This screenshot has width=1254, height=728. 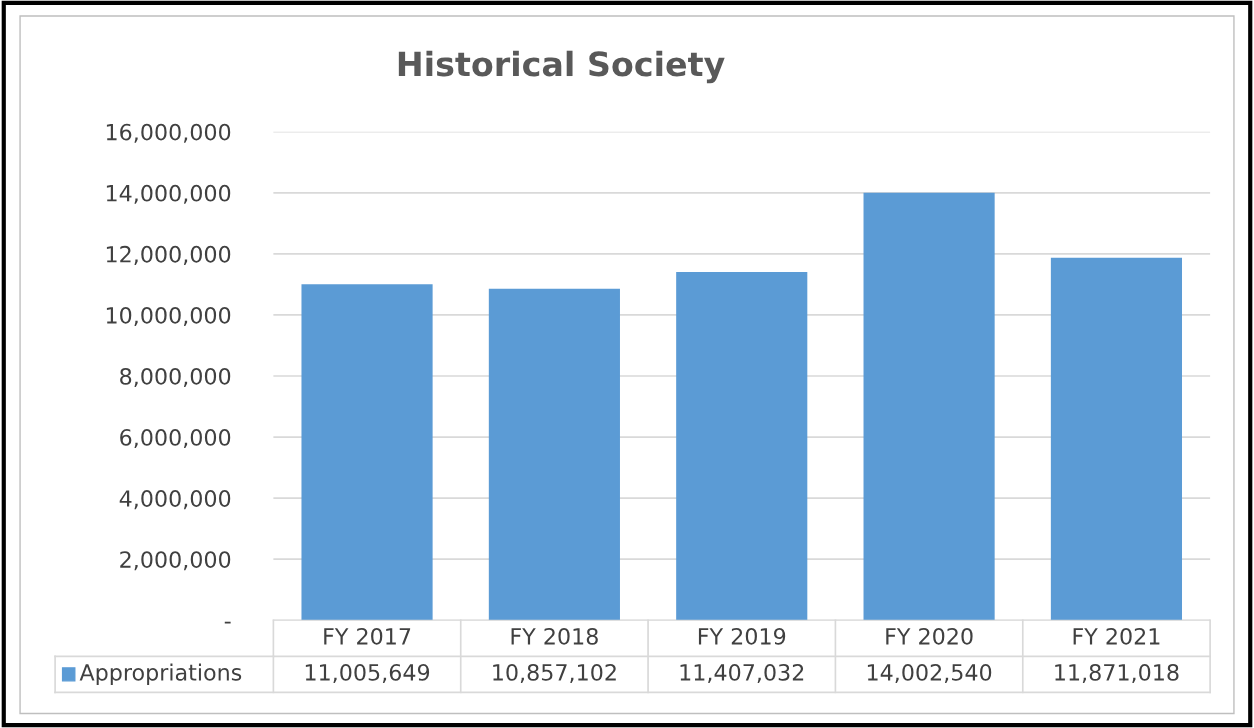 What do you see at coordinates (168, 255) in the screenshot?
I see `y-tick-label: 12,000,000` at bounding box center [168, 255].